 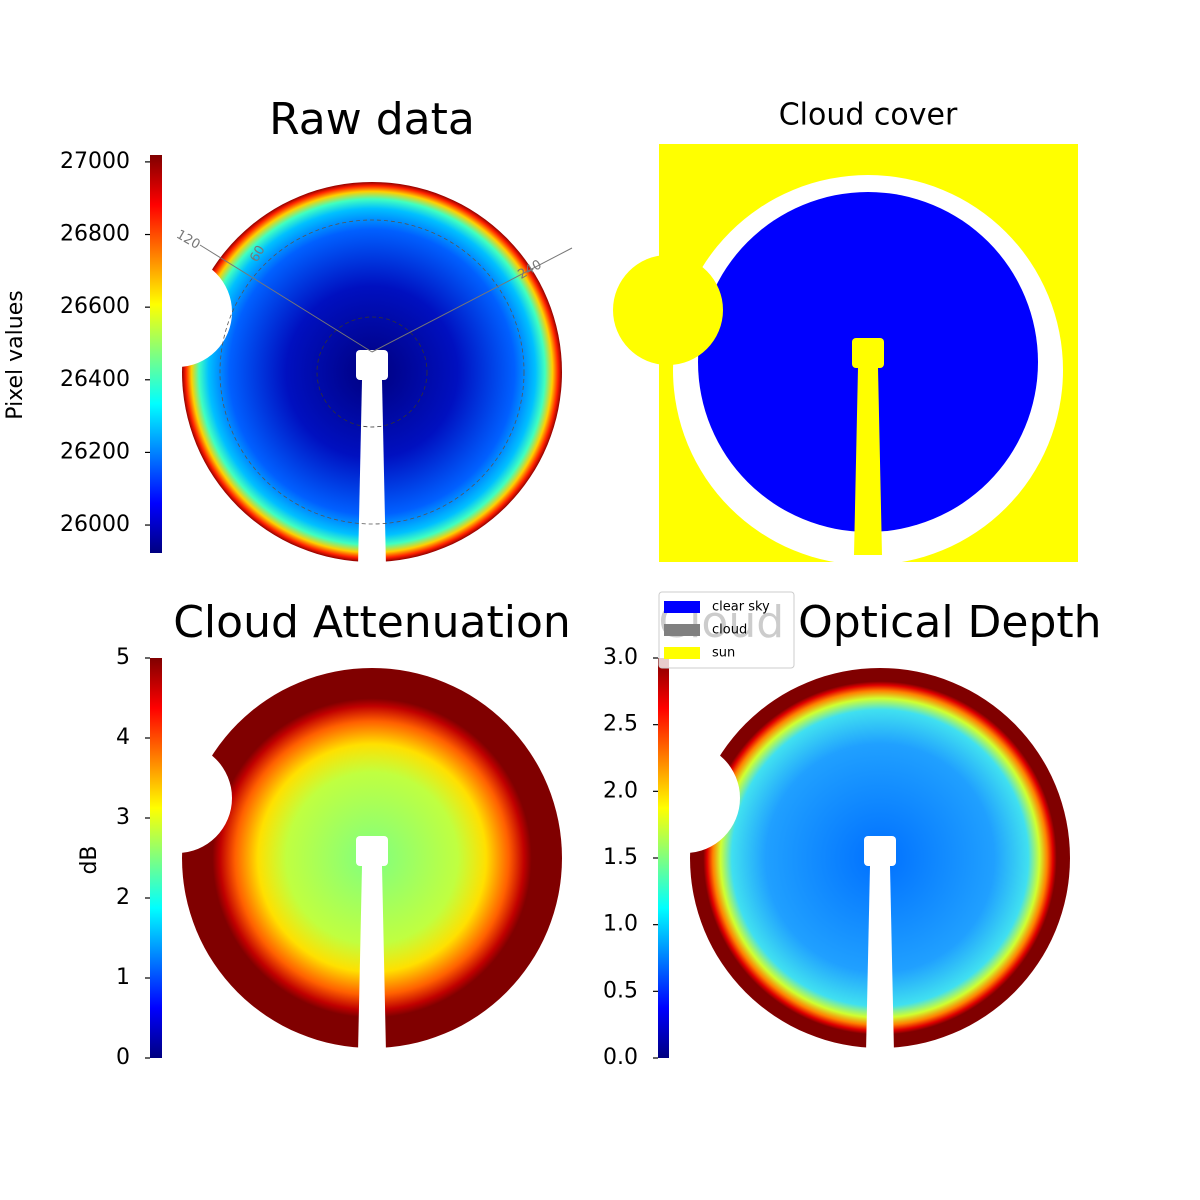 I want to click on legend-label: clear sky, so click(x=741, y=607).